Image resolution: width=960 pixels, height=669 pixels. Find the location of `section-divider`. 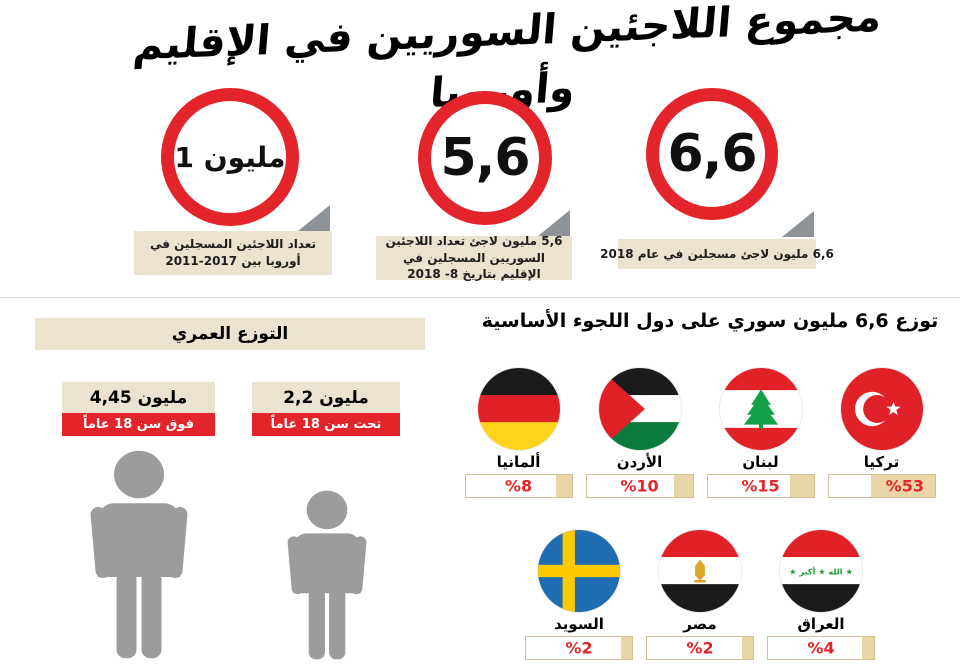

section-divider is located at coordinates (480, 297).